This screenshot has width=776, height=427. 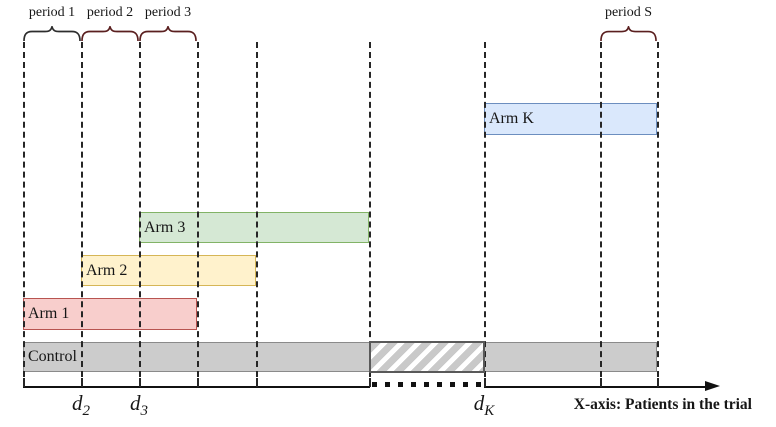 I want to click on x-axis-arrowhead-icon, so click(x=712, y=386).